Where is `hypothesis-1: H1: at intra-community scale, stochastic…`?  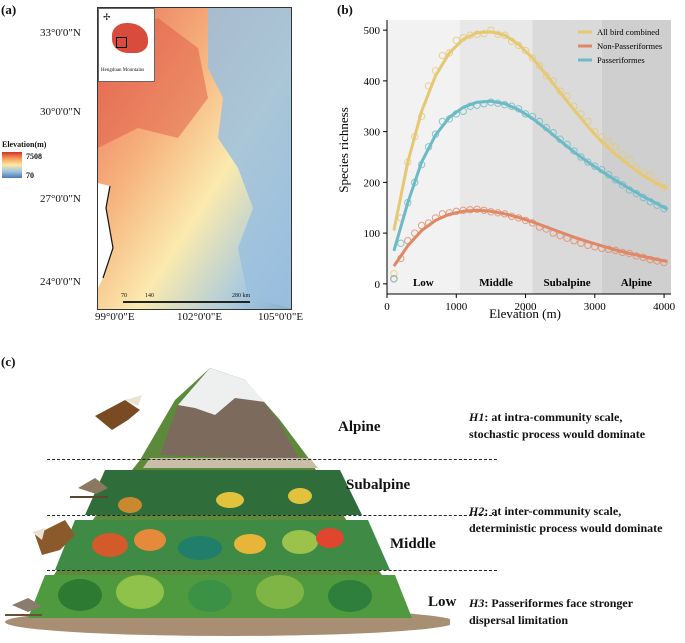 hypothesis-1: H1: at intra-community scale, stochastic… is located at coordinates (557, 426).